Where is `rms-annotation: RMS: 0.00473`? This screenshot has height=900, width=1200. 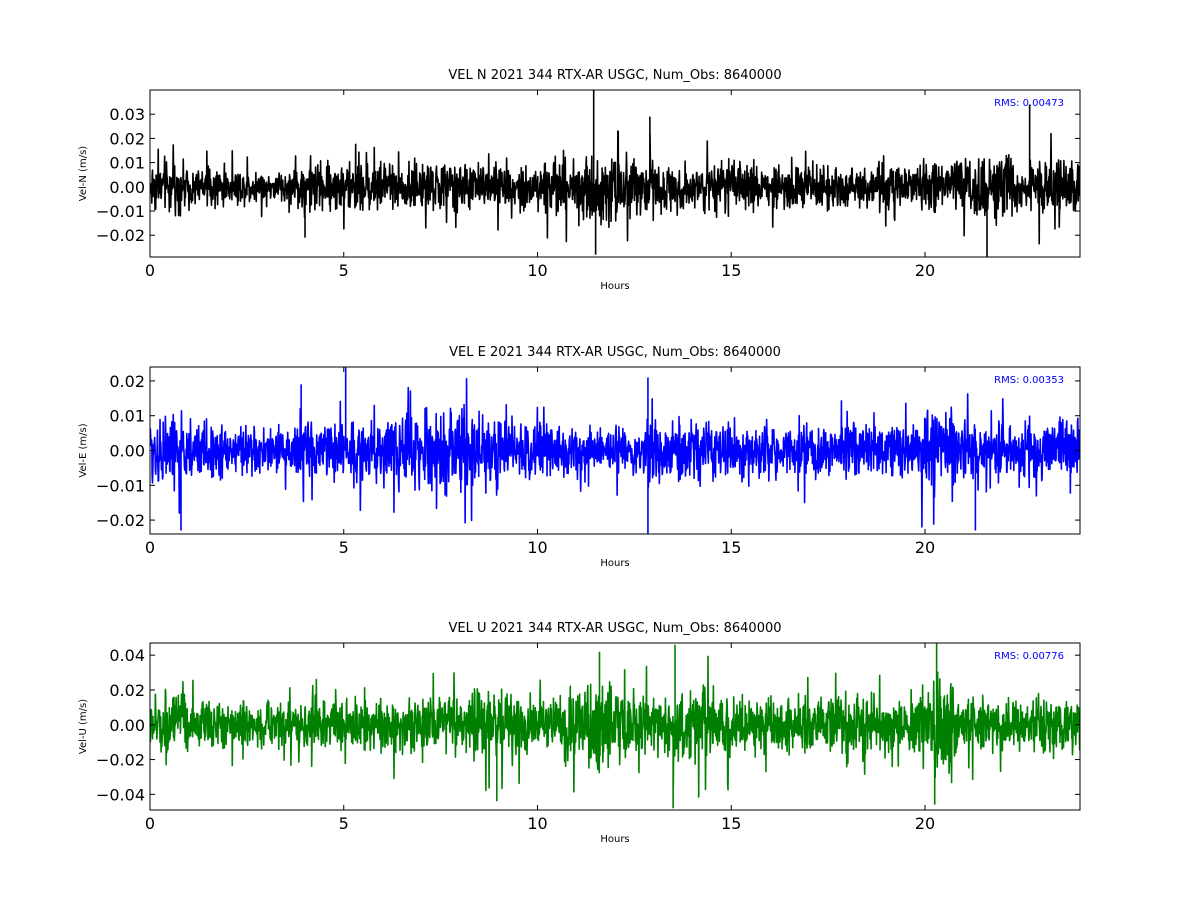 rms-annotation: RMS: 0.00473 is located at coordinates (1029, 103).